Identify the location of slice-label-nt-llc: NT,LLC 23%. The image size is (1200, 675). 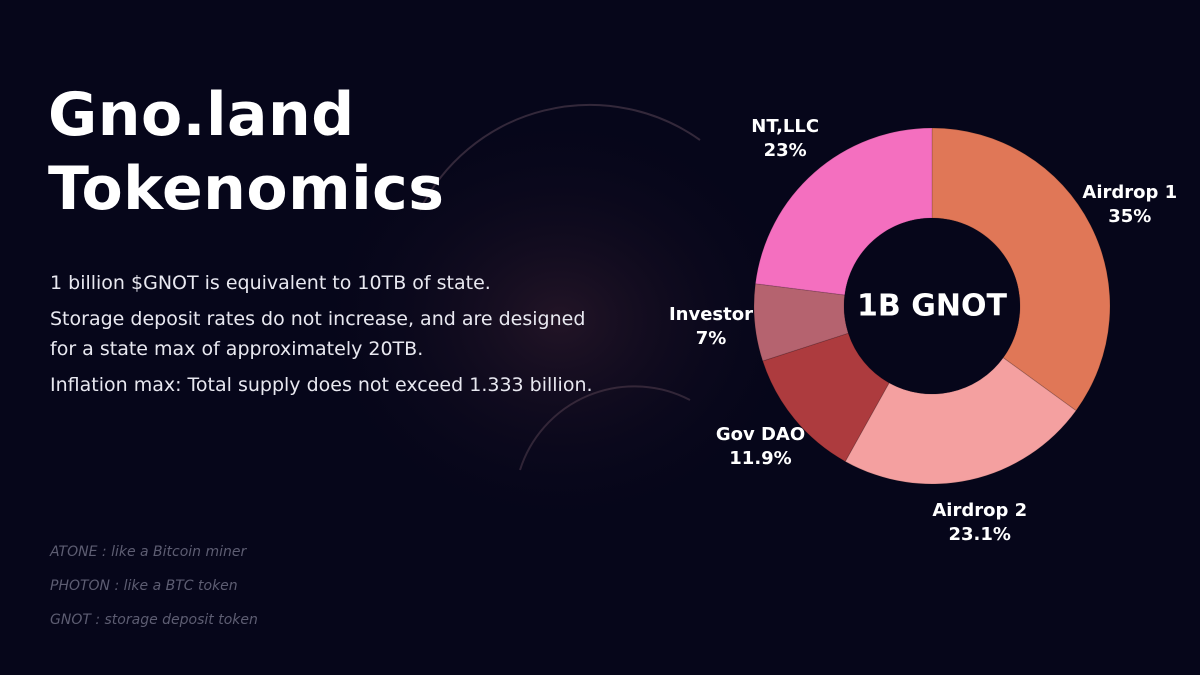
(785, 139).